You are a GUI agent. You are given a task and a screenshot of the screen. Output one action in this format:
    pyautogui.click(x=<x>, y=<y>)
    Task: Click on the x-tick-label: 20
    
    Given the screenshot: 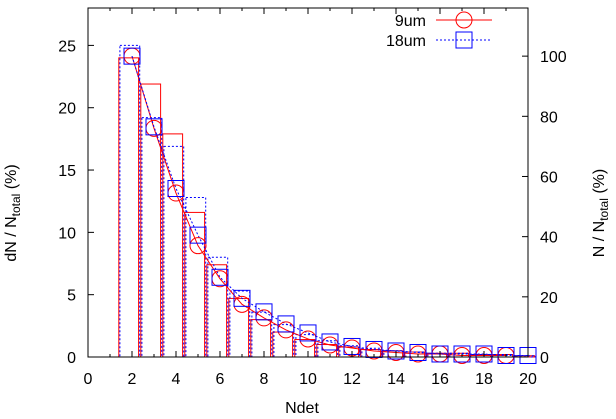 What is the action you would take?
    pyautogui.click(x=528, y=379)
    